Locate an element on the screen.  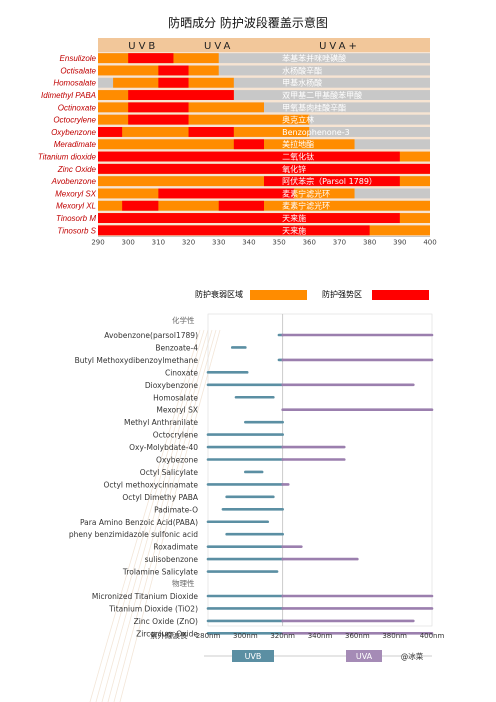
ingredient-cn-label: 苯基苯并咪唑磺酸 is located at coordinates (314, 58).